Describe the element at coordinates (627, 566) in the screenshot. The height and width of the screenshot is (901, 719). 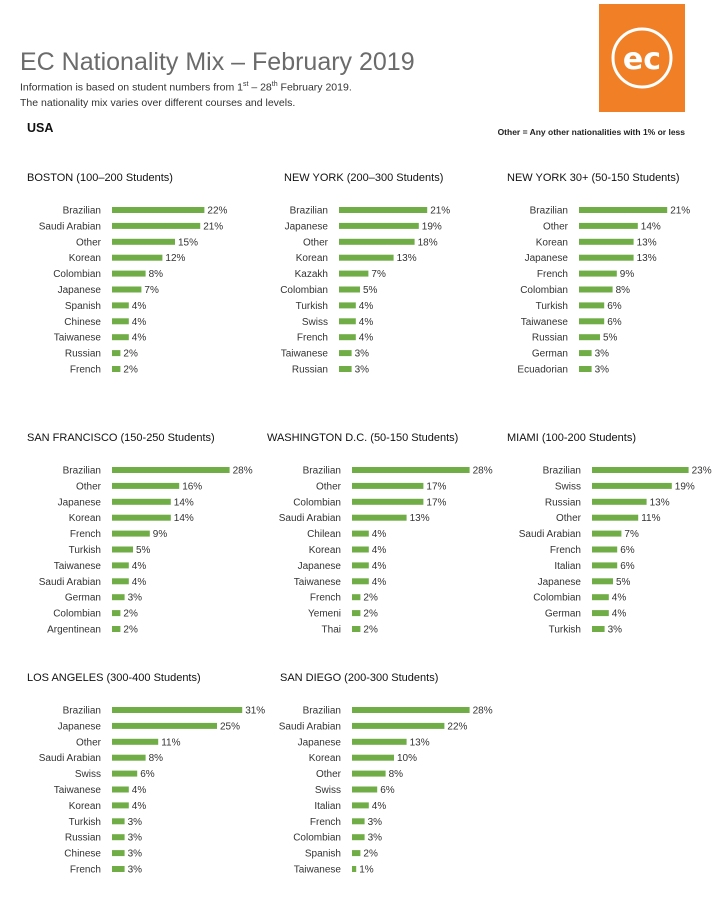
I see `value-label-italian: 6%` at that location.